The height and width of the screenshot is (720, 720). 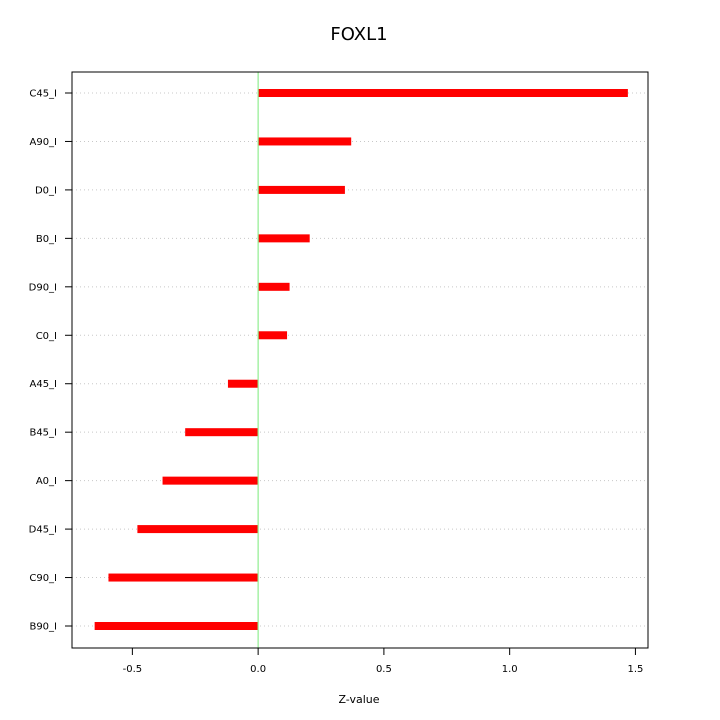 What do you see at coordinates (284, 238) in the screenshot?
I see `bar-b0-i` at bounding box center [284, 238].